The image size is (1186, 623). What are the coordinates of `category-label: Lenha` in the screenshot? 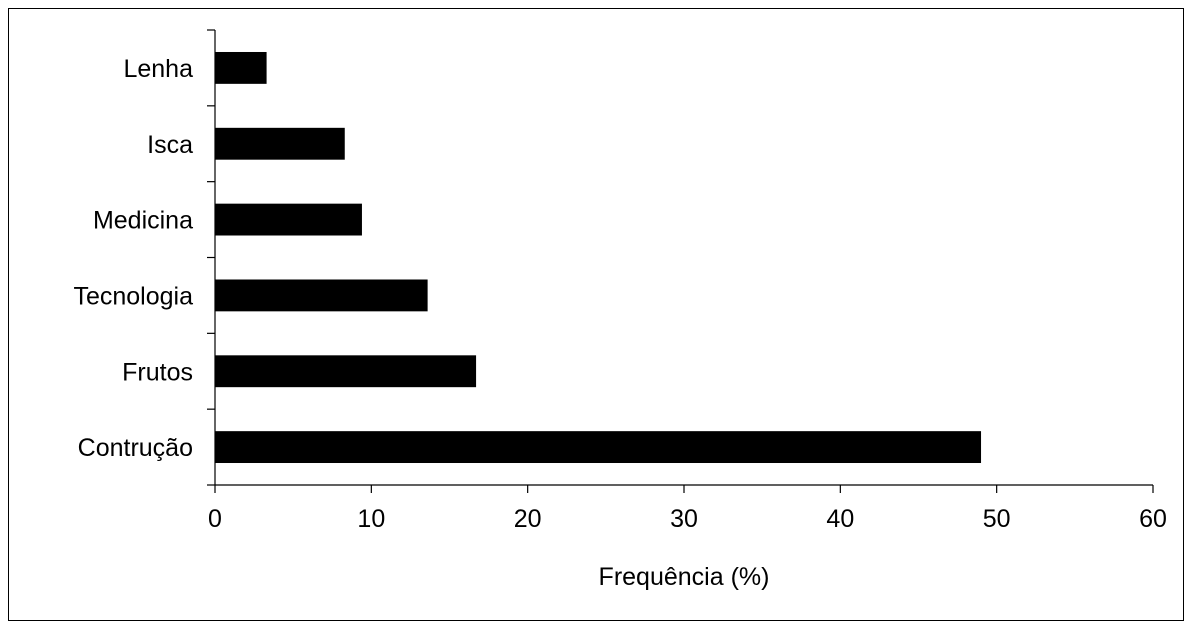 It's located at (158, 69).